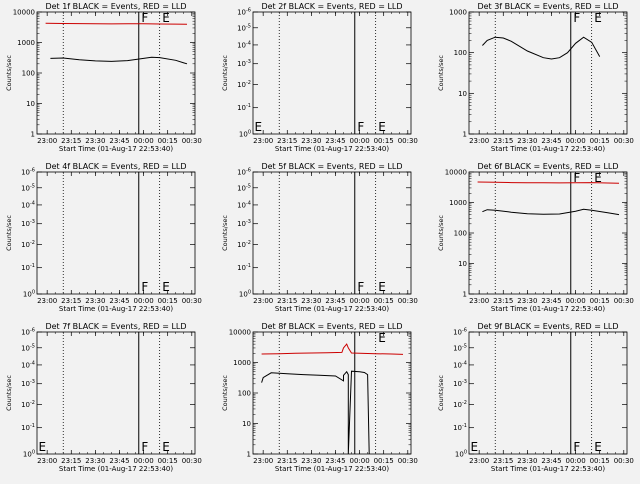  What do you see at coordinates (28, 223) in the screenshot?
I see `y-tick-label: 10⁻³` at bounding box center [28, 223].